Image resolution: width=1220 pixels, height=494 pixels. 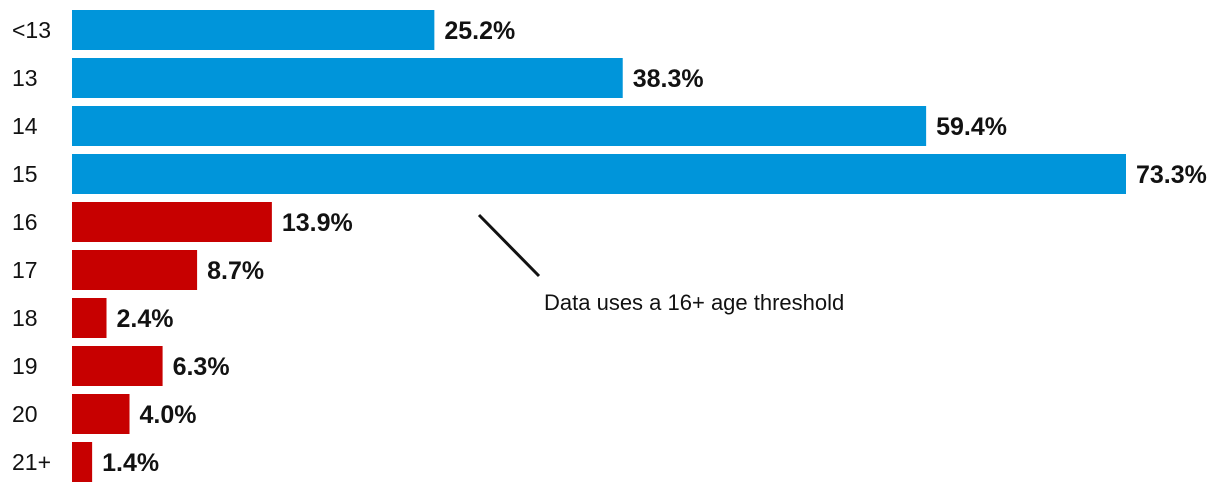 I want to click on category-label-7: 19, so click(x=25, y=366).